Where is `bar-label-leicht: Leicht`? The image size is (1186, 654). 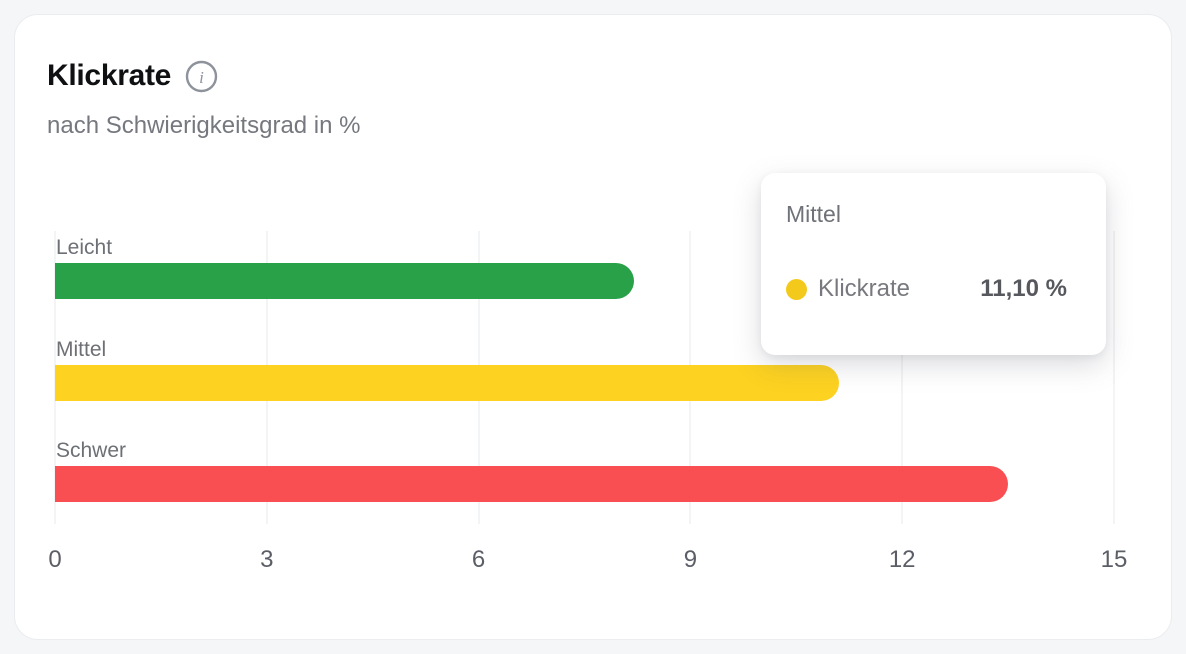 bar-label-leicht: Leicht is located at coordinates (84, 247).